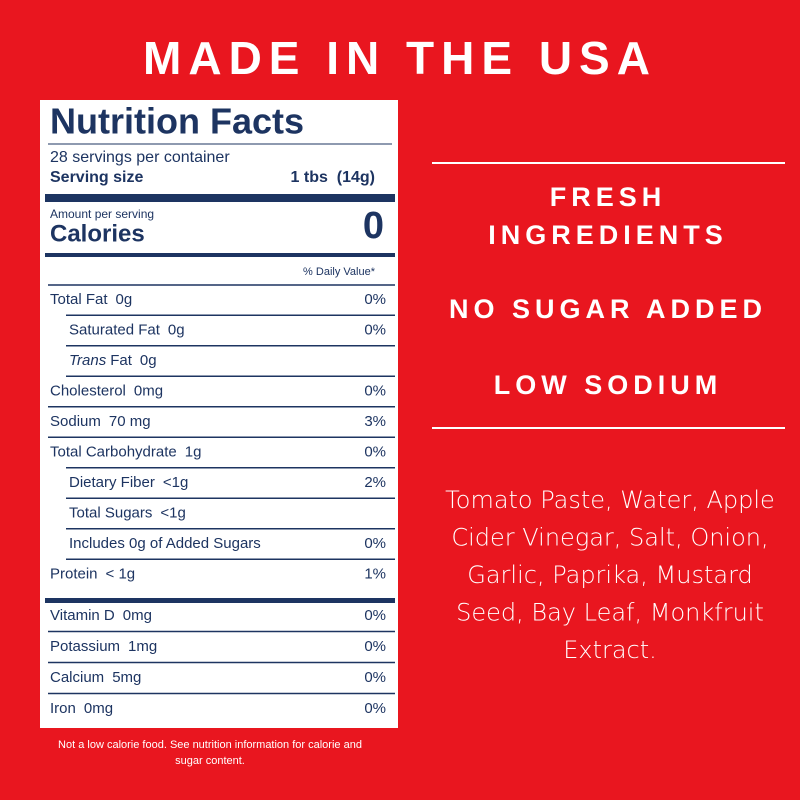 This screenshot has width=800, height=800. Describe the element at coordinates (375, 421) in the screenshot. I see `daily-value: 3%` at that location.